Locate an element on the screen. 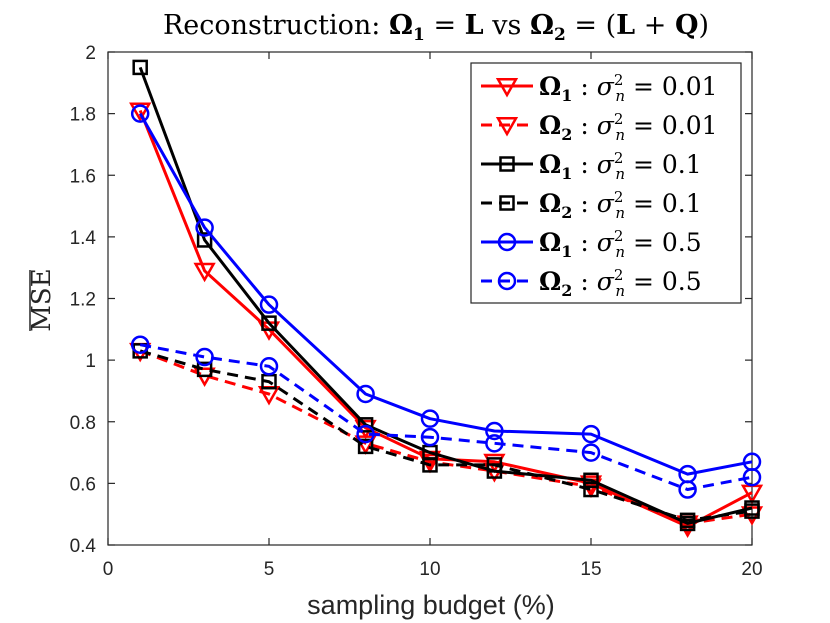 Image resolution: width=830 pixels, height=623 pixels. y-tick-label: 0.6 is located at coordinates (83, 484).